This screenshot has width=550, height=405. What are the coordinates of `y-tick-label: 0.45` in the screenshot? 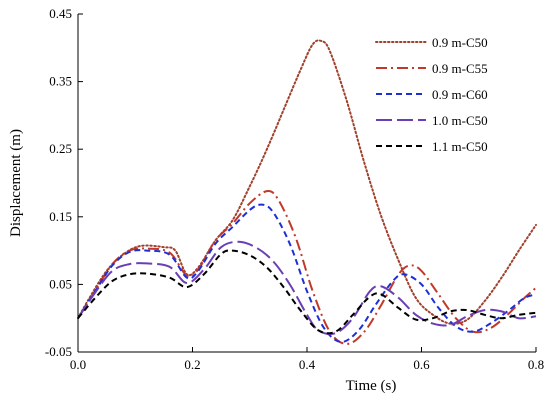 It's located at (60, 13).